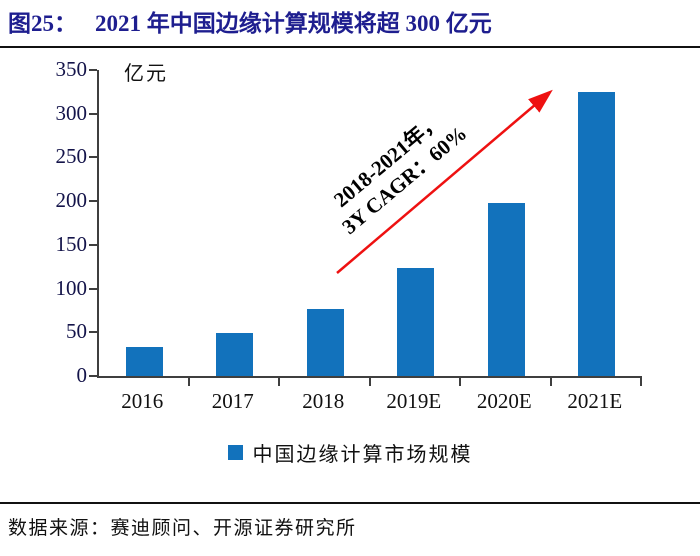 Image resolution: width=700 pixels, height=556 pixels. I want to click on bar-2019E, so click(416, 322).